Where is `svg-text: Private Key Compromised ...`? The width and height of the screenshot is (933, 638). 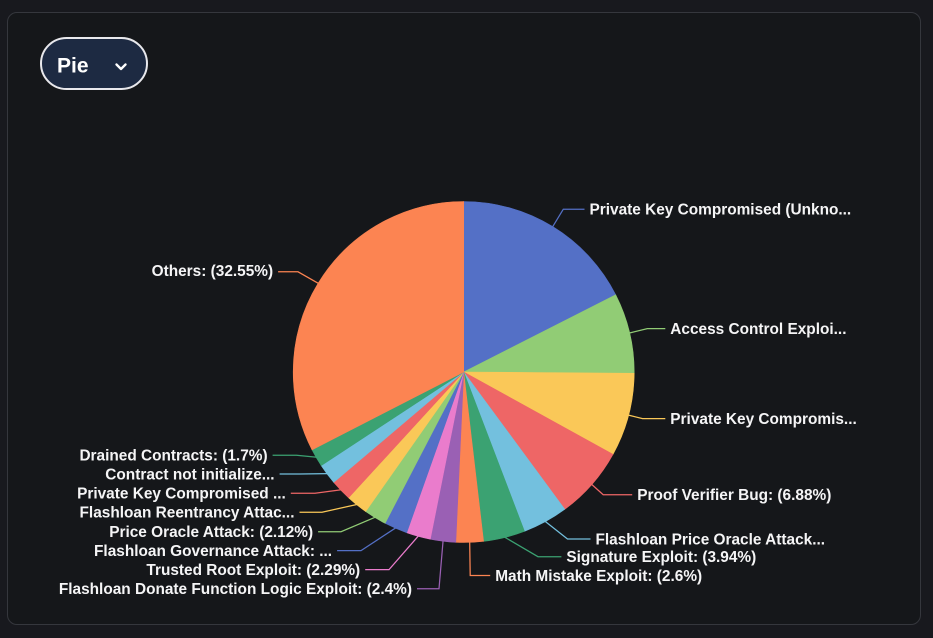
svg-text: Private Key Compromised ... is located at coordinates (181, 494).